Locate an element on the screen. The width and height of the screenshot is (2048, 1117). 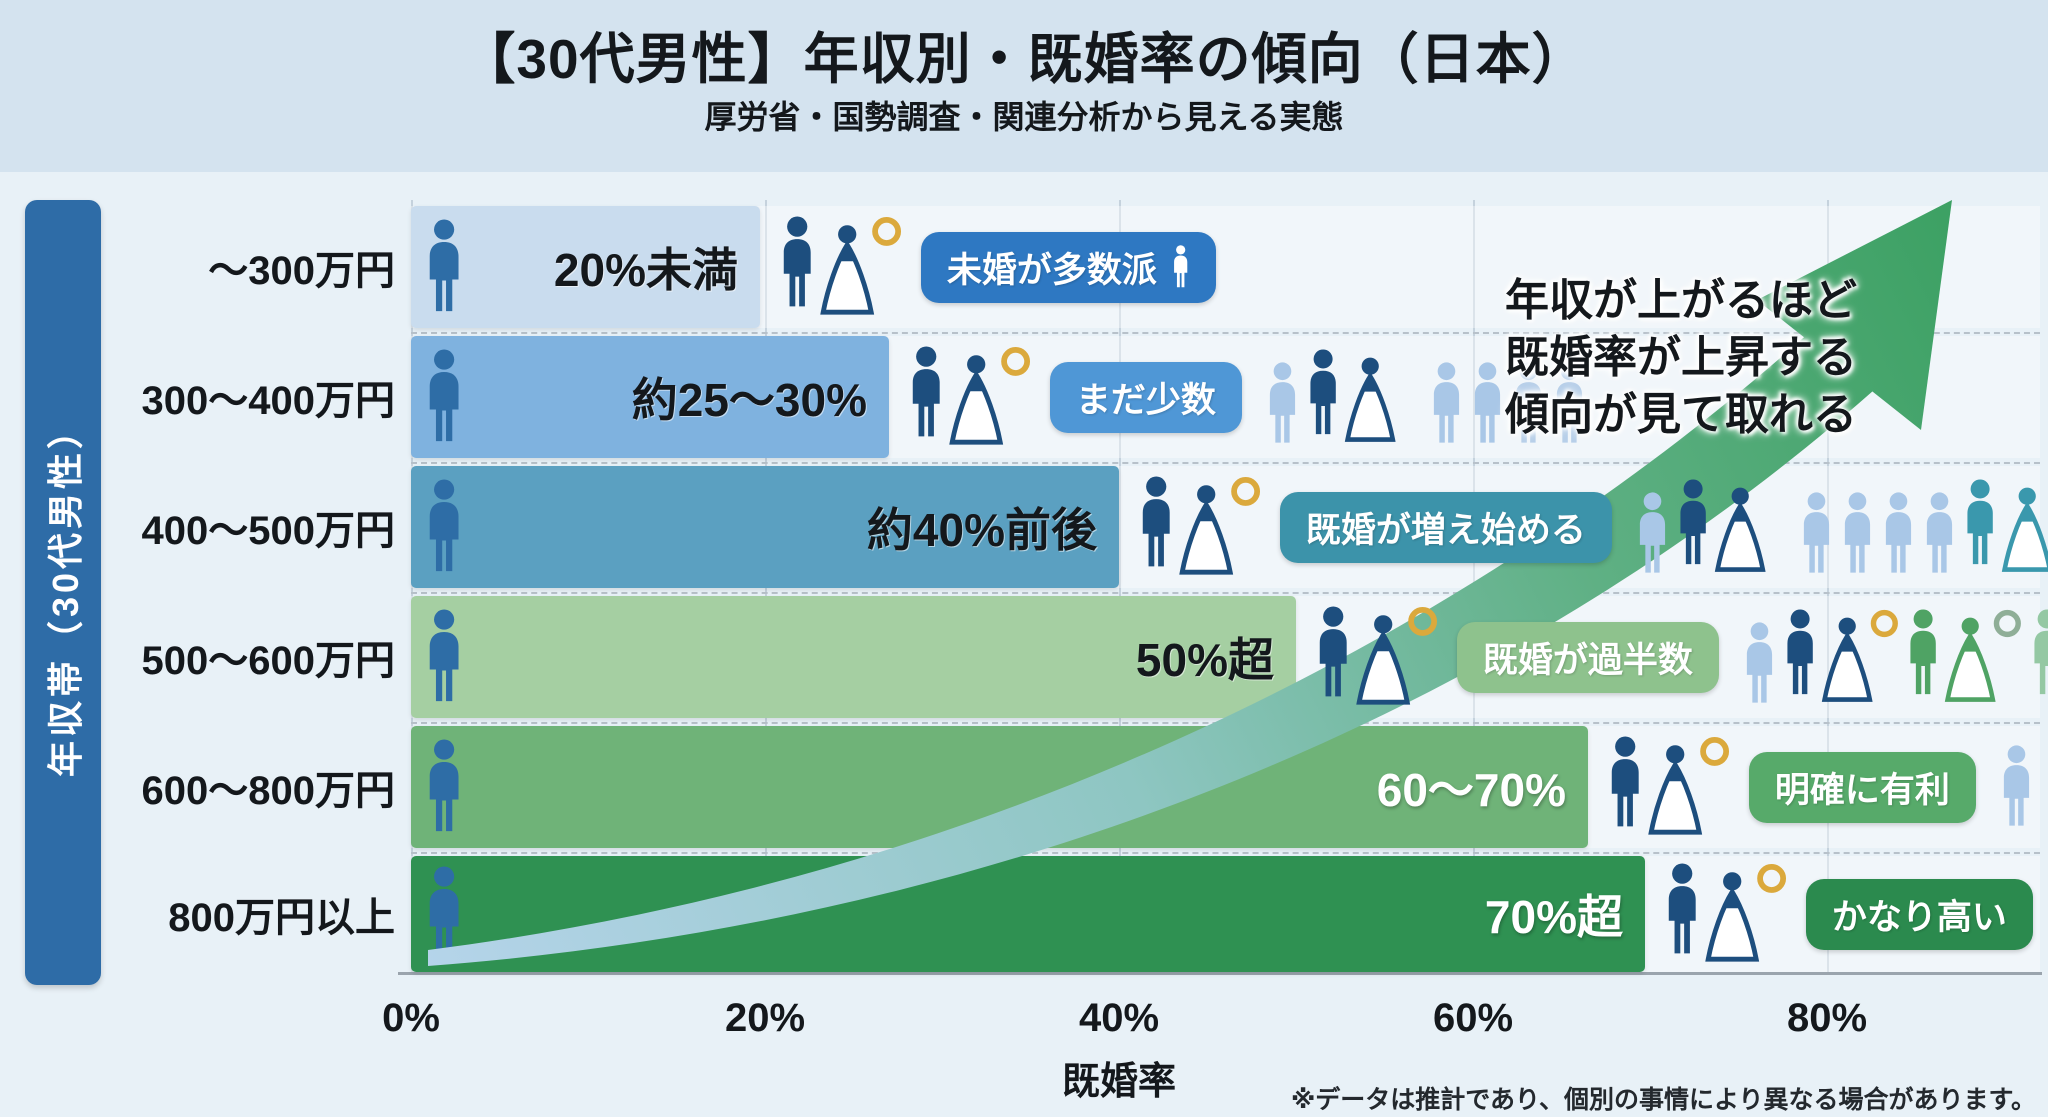
income-category-label: 300〜400万円 is located at coordinates (268, 401).